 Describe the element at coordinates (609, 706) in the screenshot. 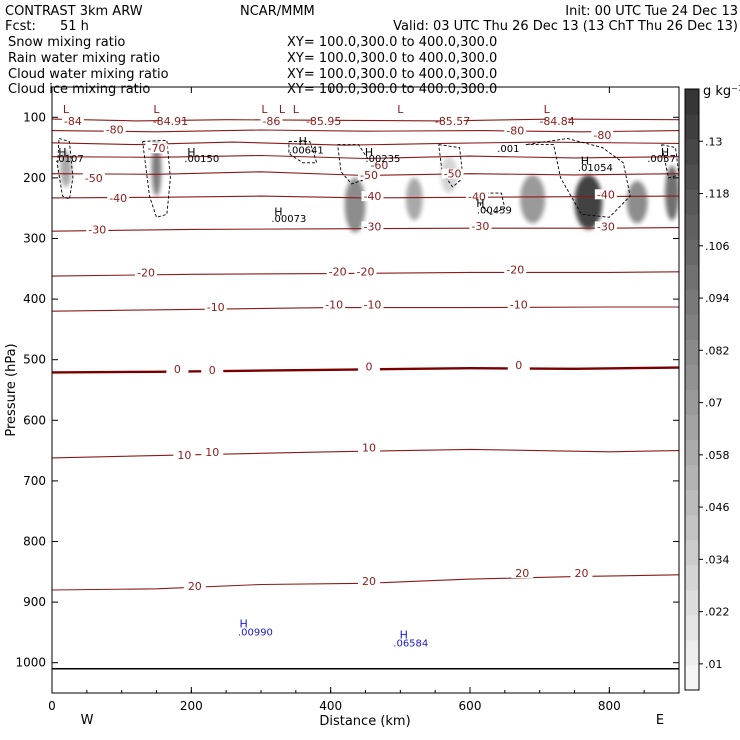

I see `x-tick-label-4: 800` at that location.